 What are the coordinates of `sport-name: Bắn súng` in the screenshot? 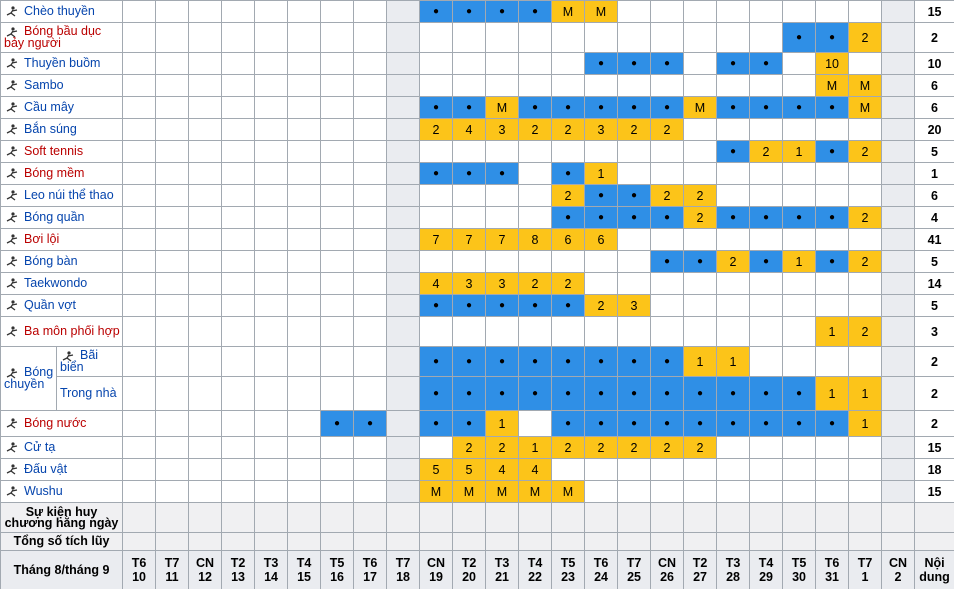 It's located at (62, 129).